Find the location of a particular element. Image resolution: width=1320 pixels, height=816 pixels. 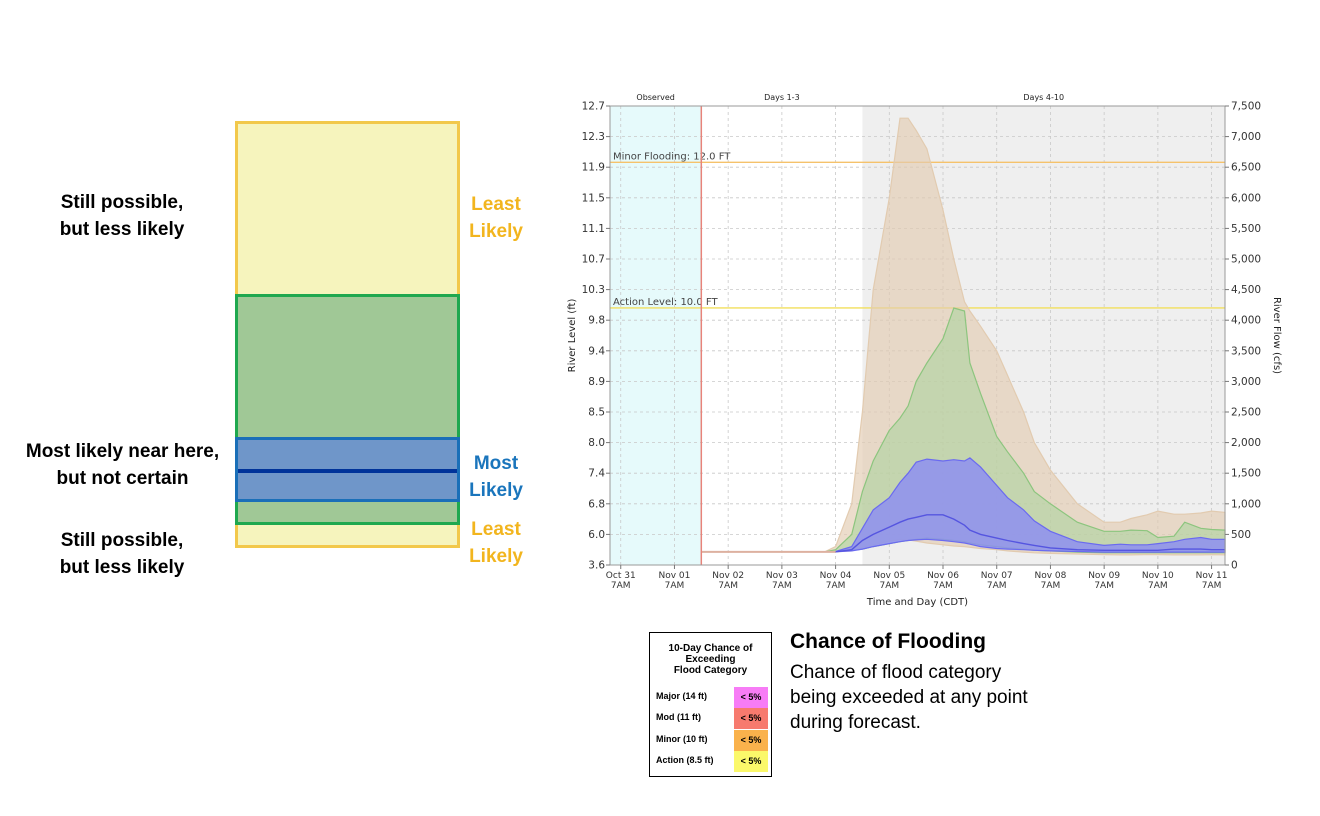

legend-row-label: Action (8.5 ft) is located at coordinates (685, 760).